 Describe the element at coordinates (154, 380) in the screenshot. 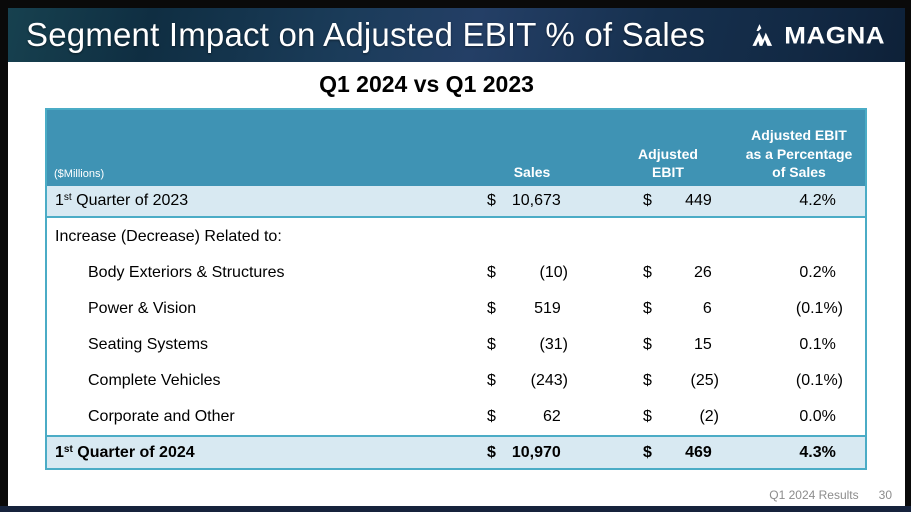

I see `row-label: Complete Vehicles` at that location.